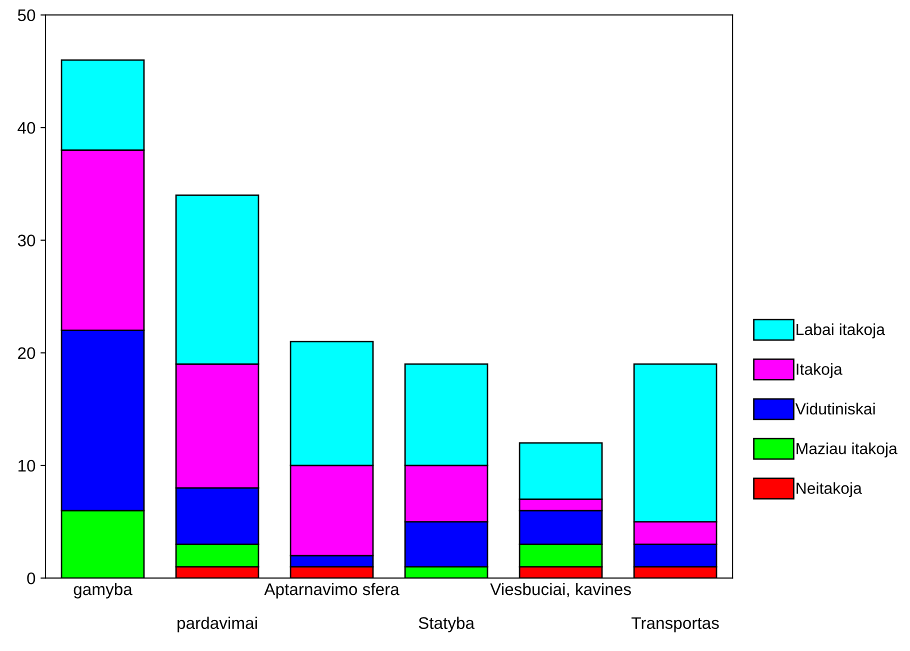  I want to click on legend-label: Vidutiniskai, so click(835, 408).